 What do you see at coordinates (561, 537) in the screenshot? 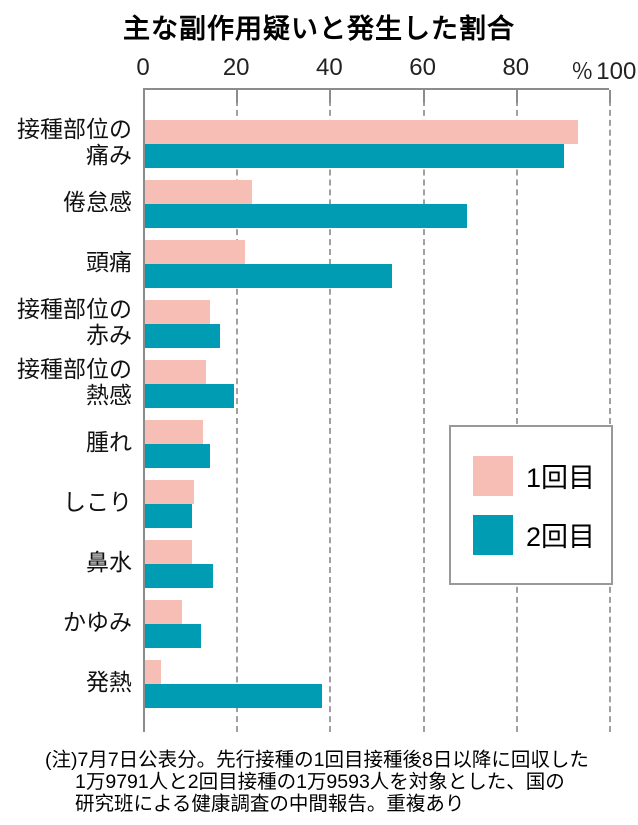
I see `legend-label: 2回目` at bounding box center [561, 537].